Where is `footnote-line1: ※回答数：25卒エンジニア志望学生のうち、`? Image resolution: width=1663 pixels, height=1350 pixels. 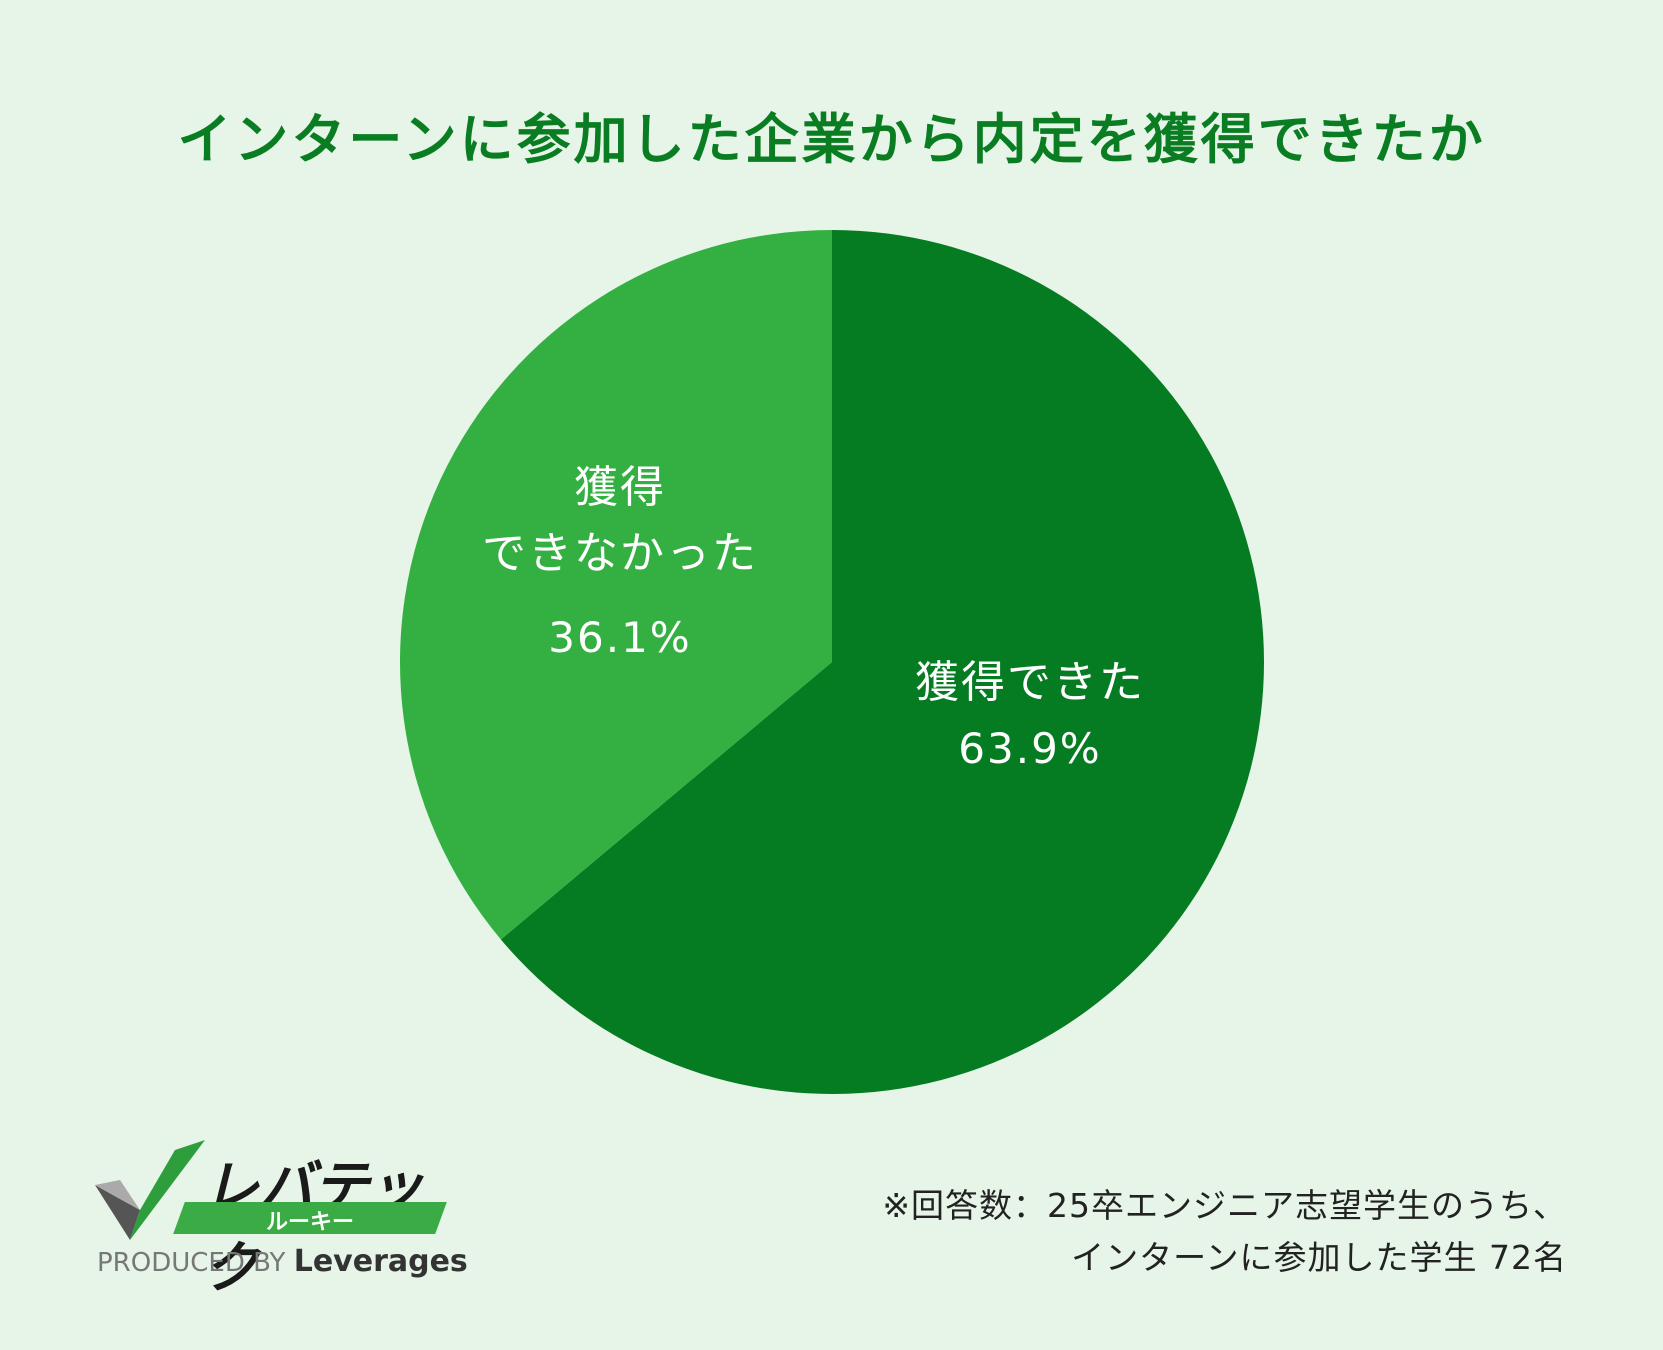
footnote-line1: ※回答数：25卒エンジニア志望学生のうち、 is located at coordinates (1224, 1205).